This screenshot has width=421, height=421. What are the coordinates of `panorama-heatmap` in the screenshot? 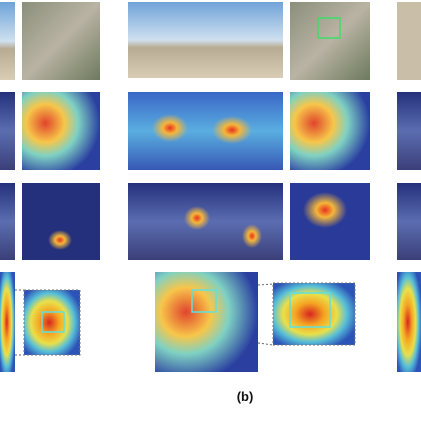 It's located at (205, 131).